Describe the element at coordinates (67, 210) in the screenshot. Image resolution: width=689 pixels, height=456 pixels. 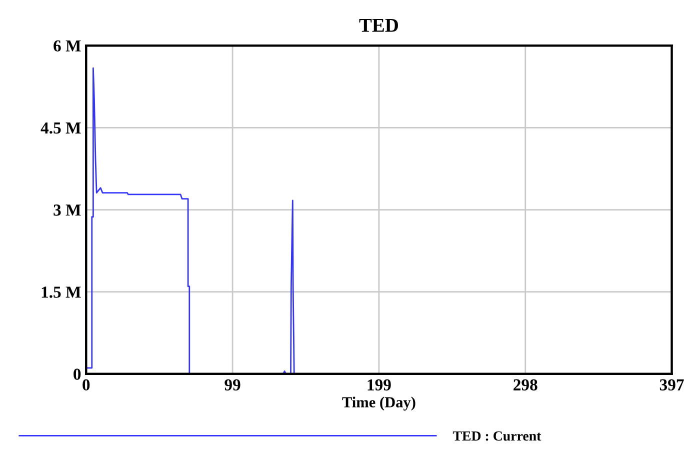
I see `y-tick-label: 3 M` at that location.